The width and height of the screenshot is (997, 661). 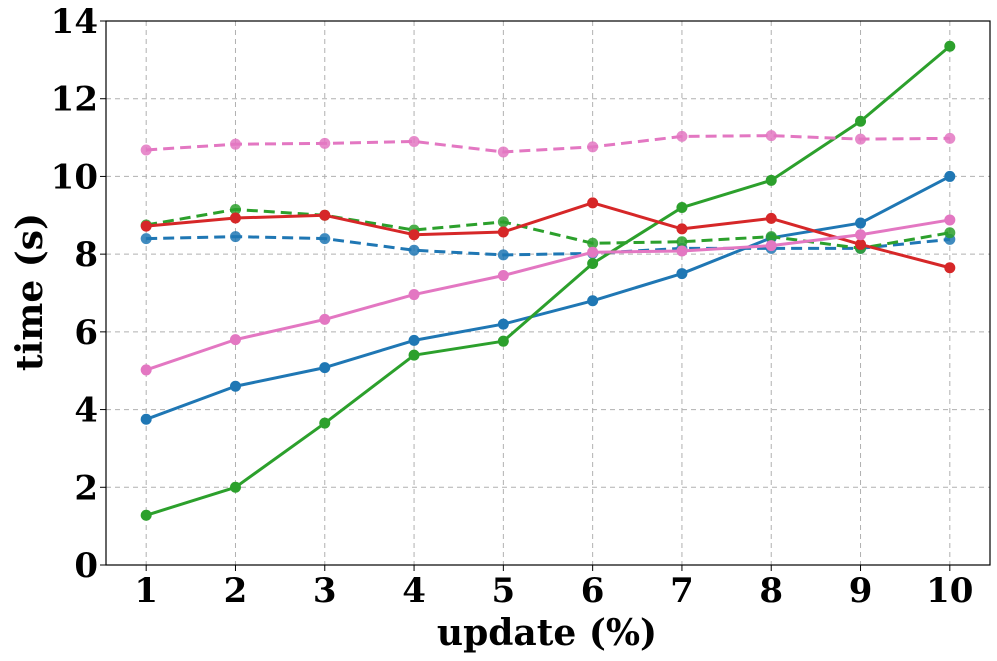 What do you see at coordinates (74, 294) in the screenshot?
I see `y-tick-labels: 0 2 4 6 8 10 12 14` at bounding box center [74, 294].